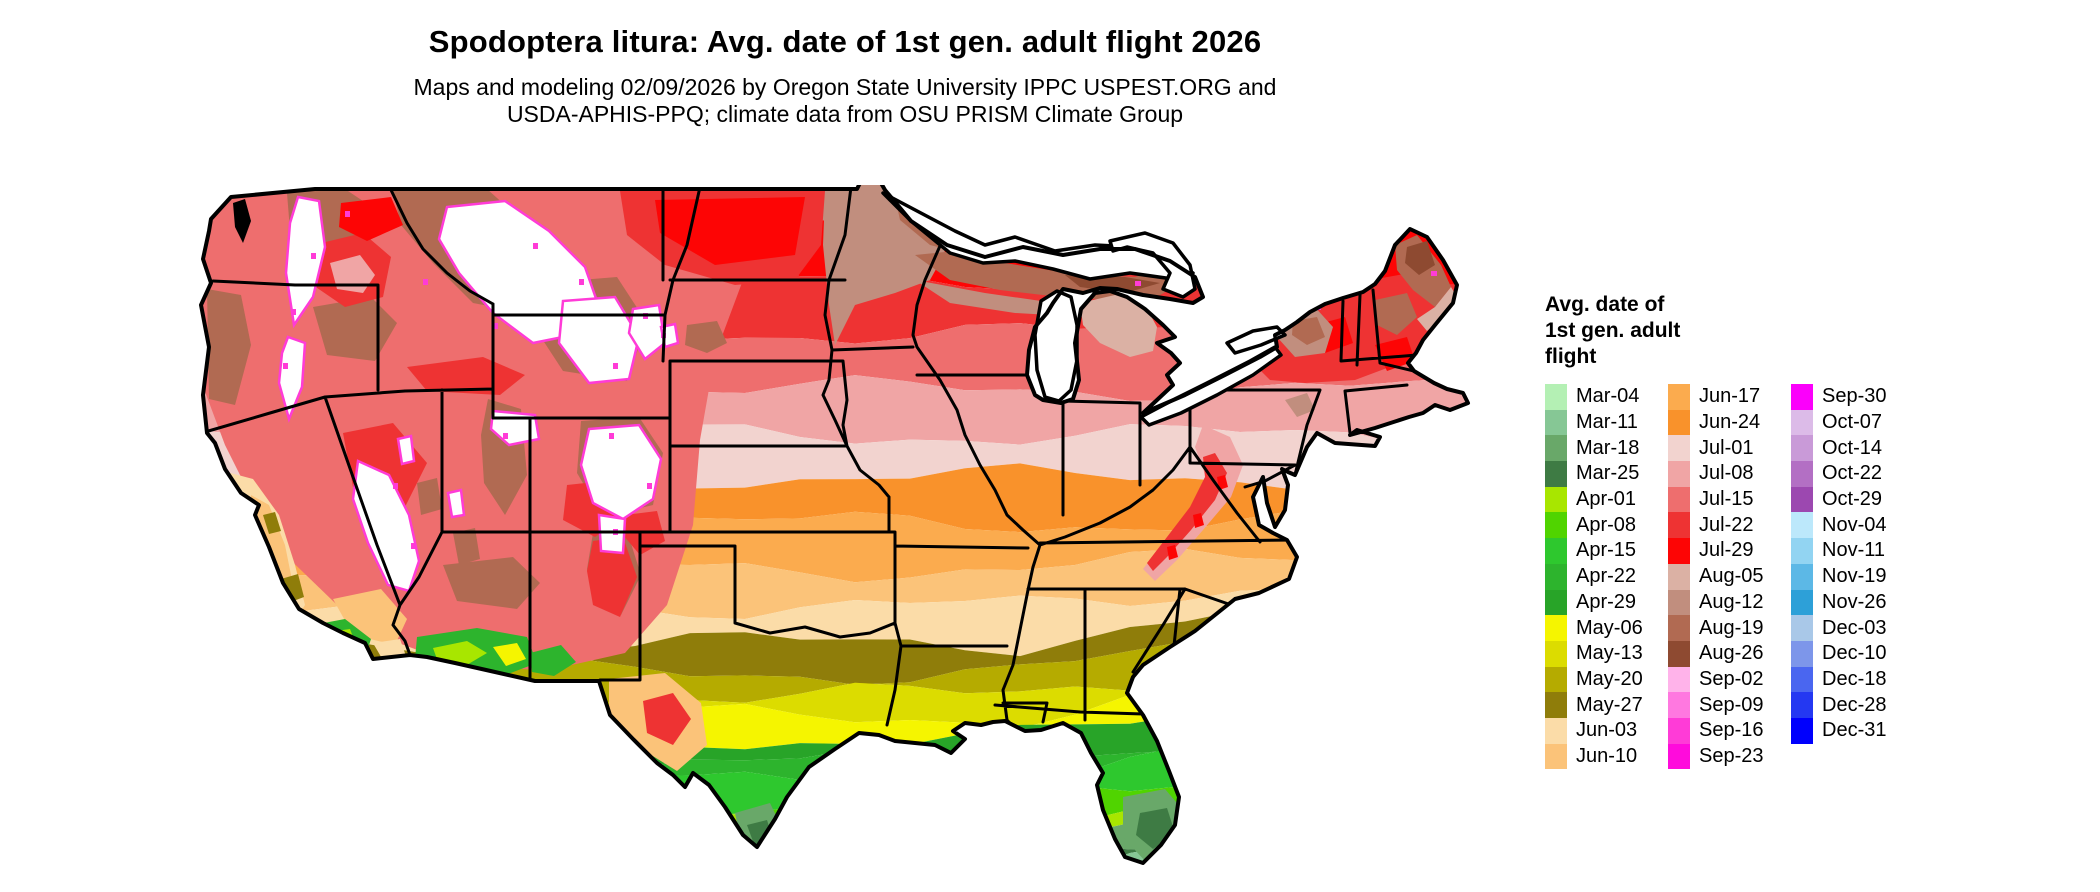 Image resolution: width=2100 pixels, height=892 pixels. What do you see at coordinates (1729, 551) in the screenshot?
I see `legend-entry: Jul-29` at bounding box center [1729, 551].